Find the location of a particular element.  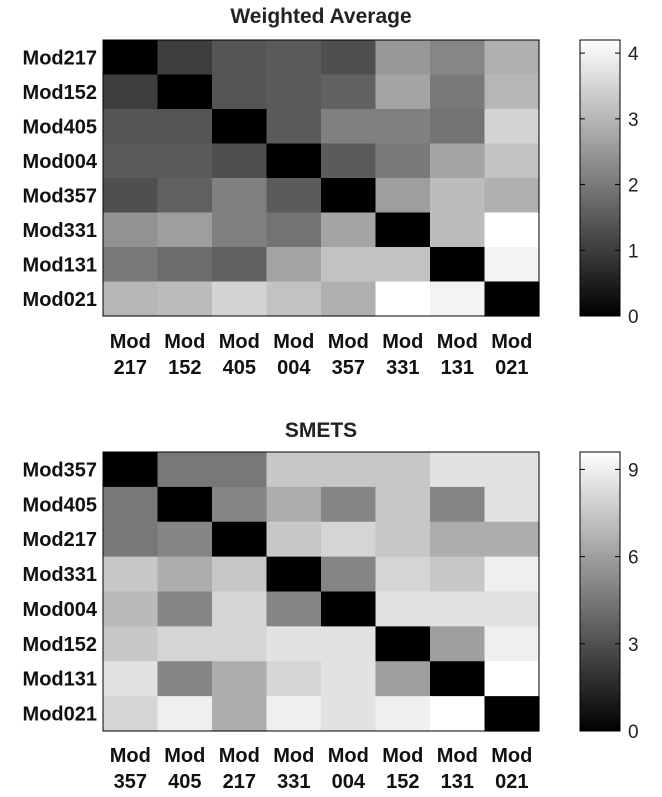

chart1-colorbar-tick-label: 2 is located at coordinates (633, 186).